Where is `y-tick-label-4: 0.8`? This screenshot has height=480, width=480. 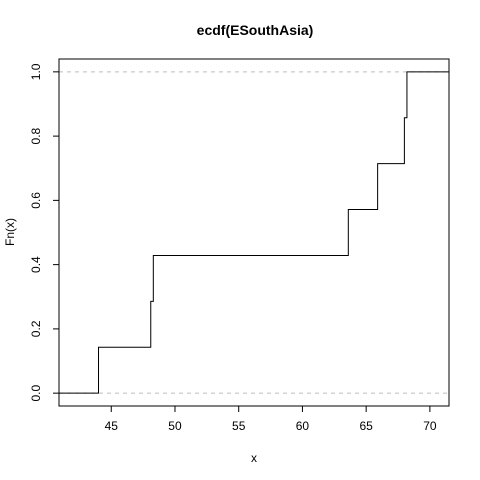
y-tick-label-4: 0.8 is located at coordinates (36, 135).